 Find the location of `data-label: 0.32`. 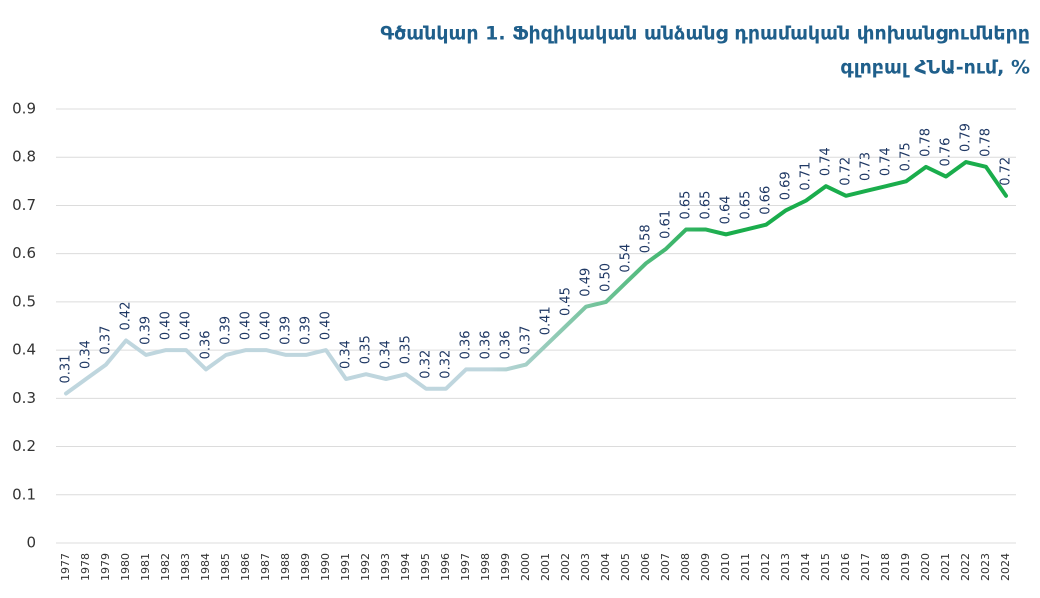

data-label: 0.32 is located at coordinates (446, 364).